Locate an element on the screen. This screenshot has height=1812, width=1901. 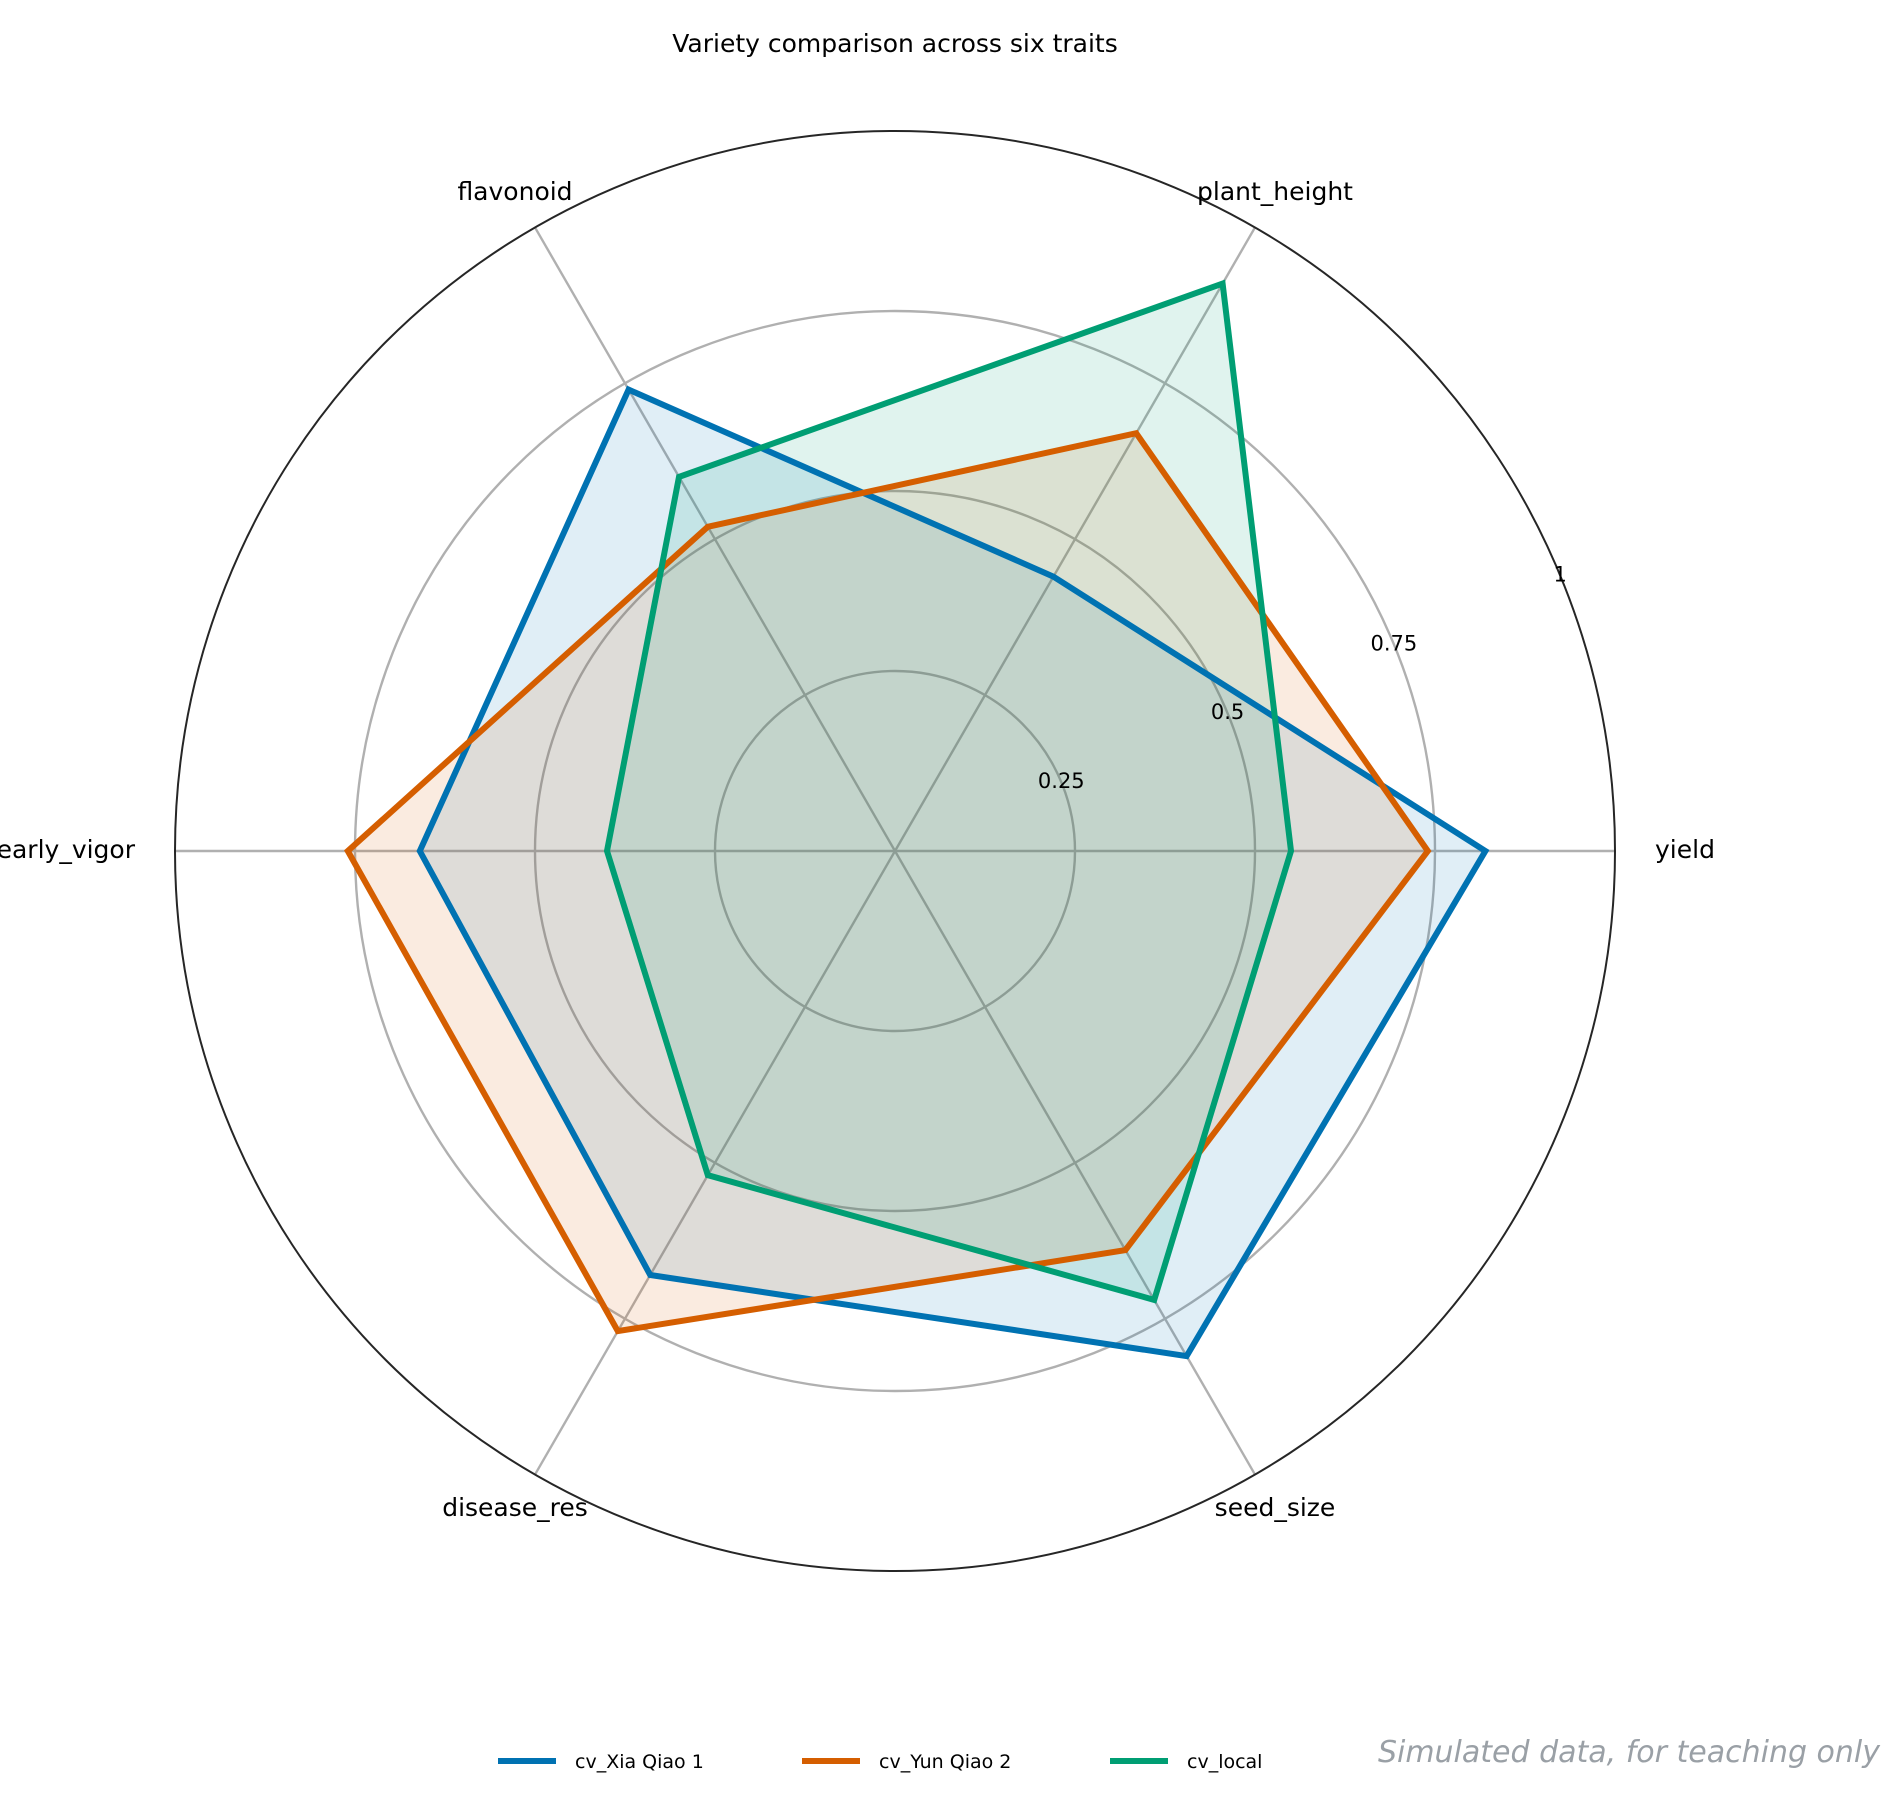
chart-title: Variety comparison across six traits is located at coordinates (895, 43).